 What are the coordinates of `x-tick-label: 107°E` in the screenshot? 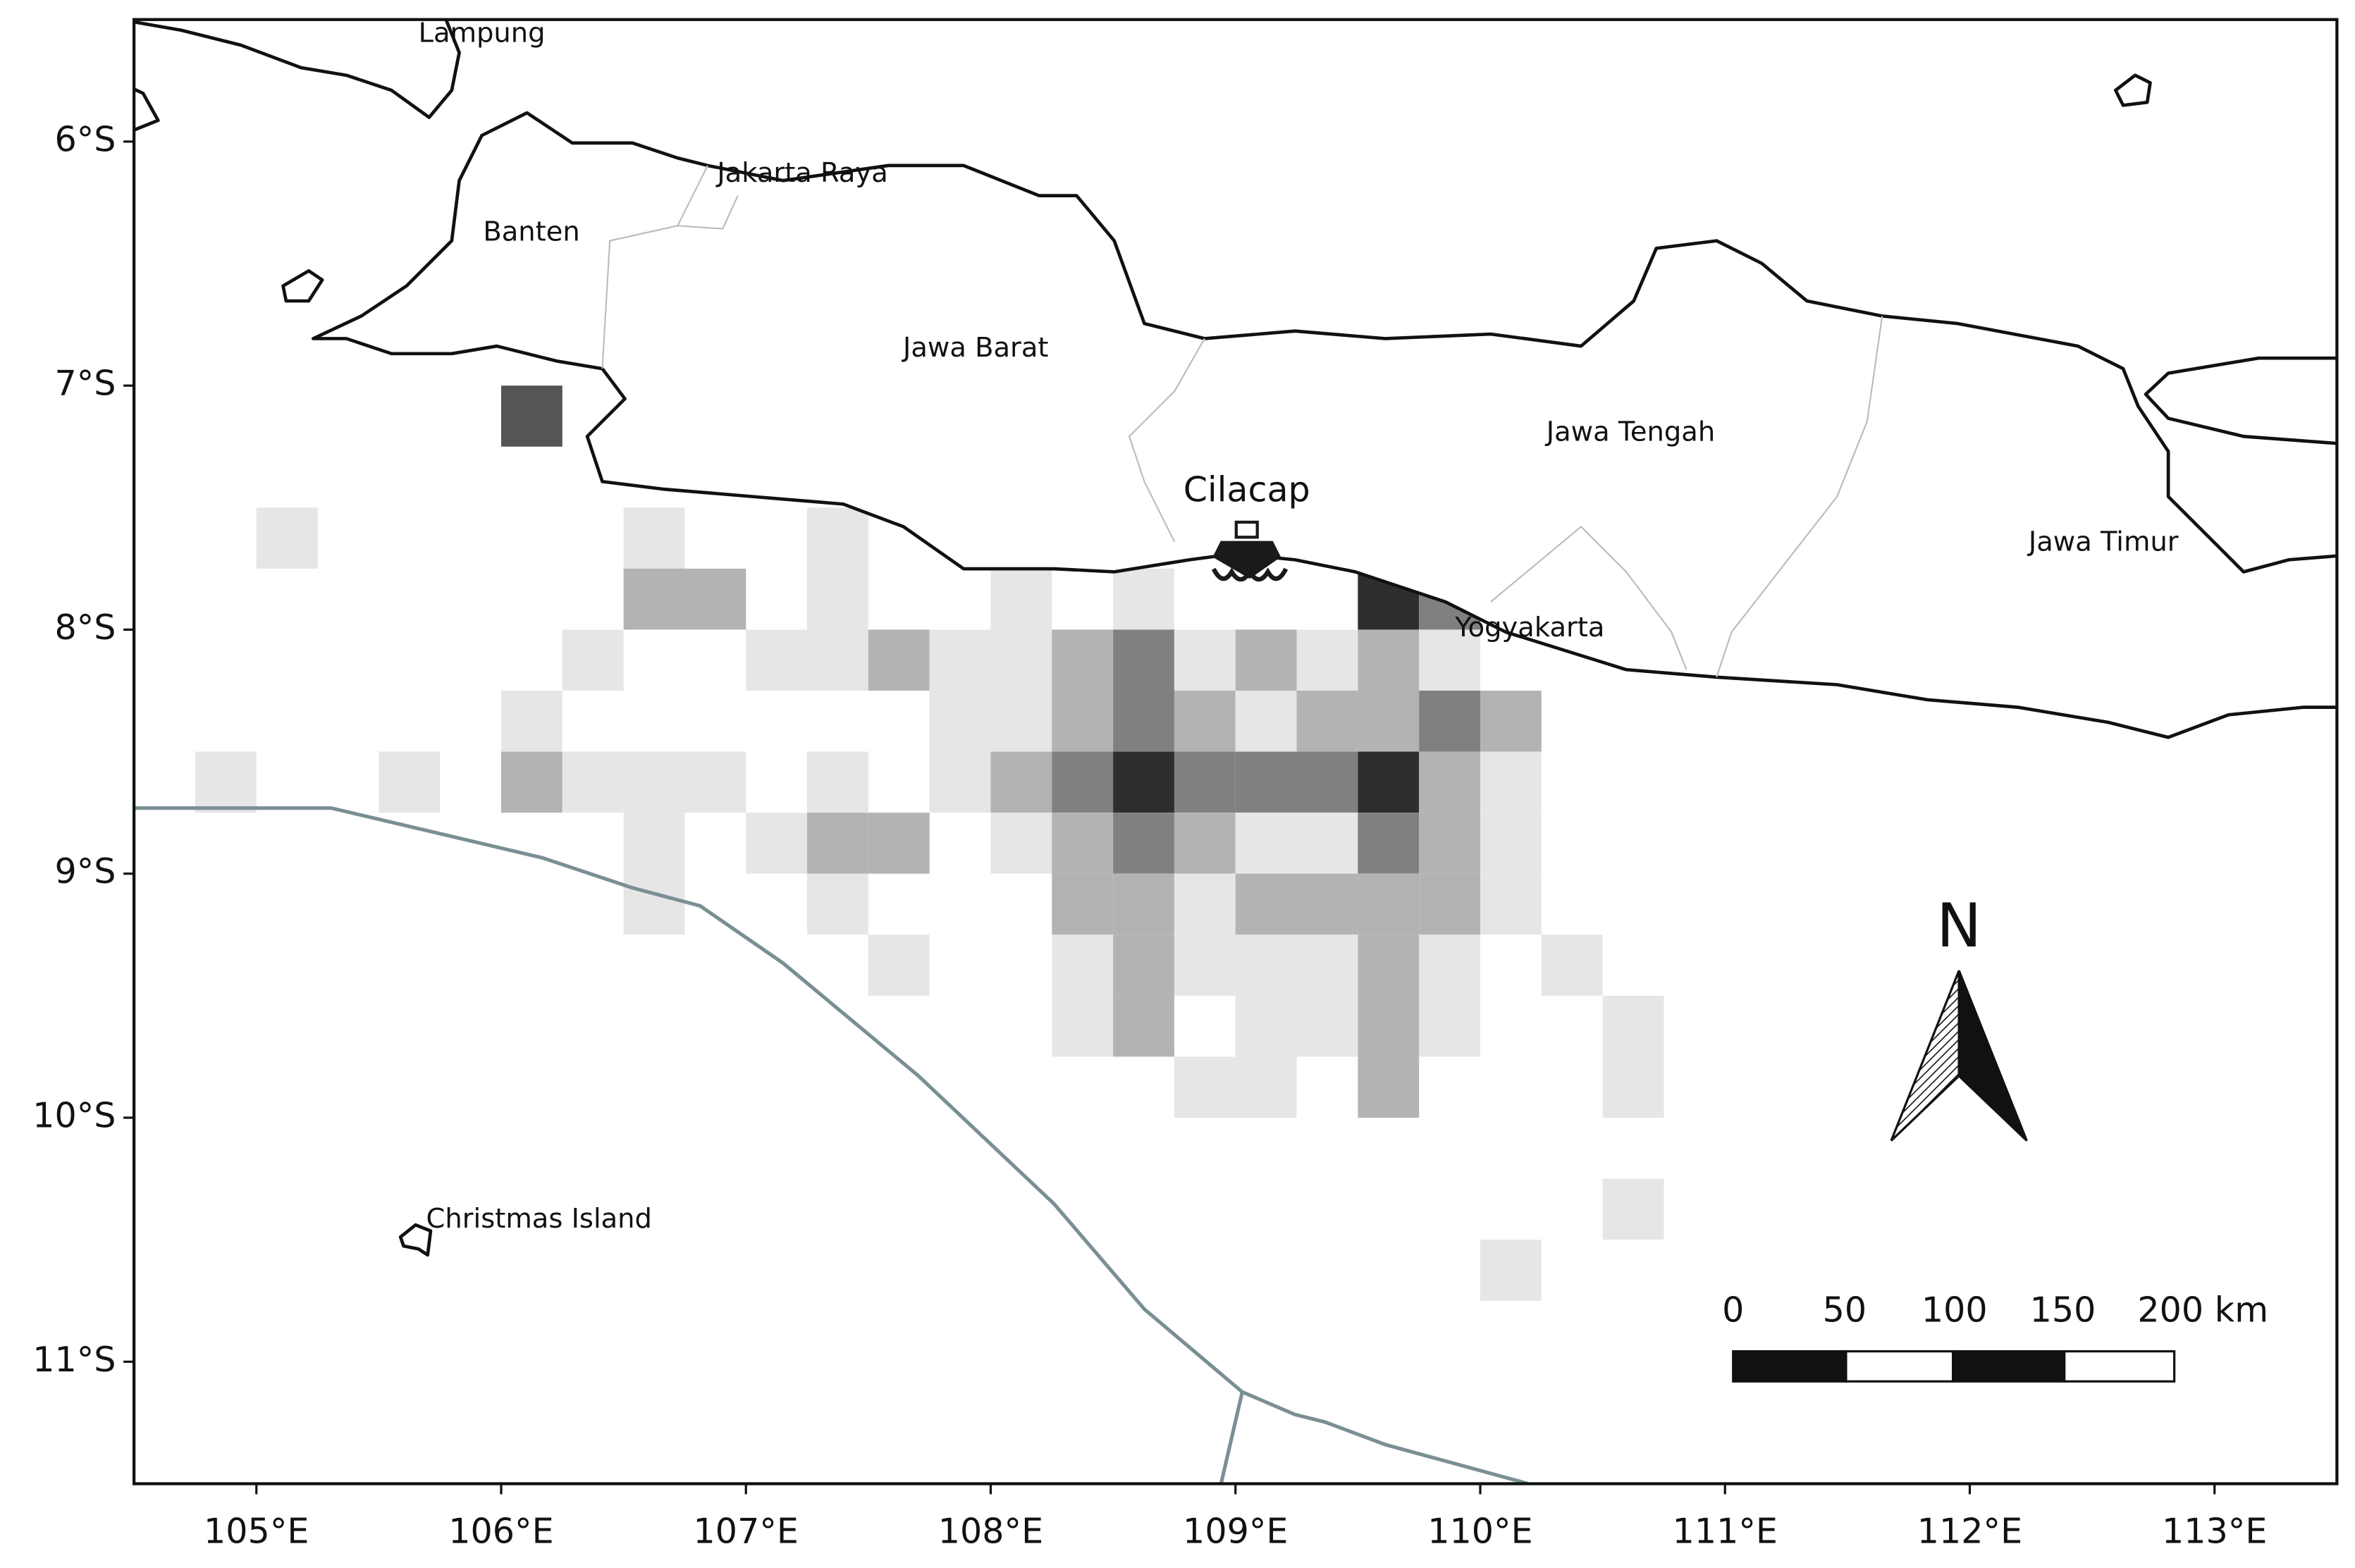 It's located at (746, 1530).